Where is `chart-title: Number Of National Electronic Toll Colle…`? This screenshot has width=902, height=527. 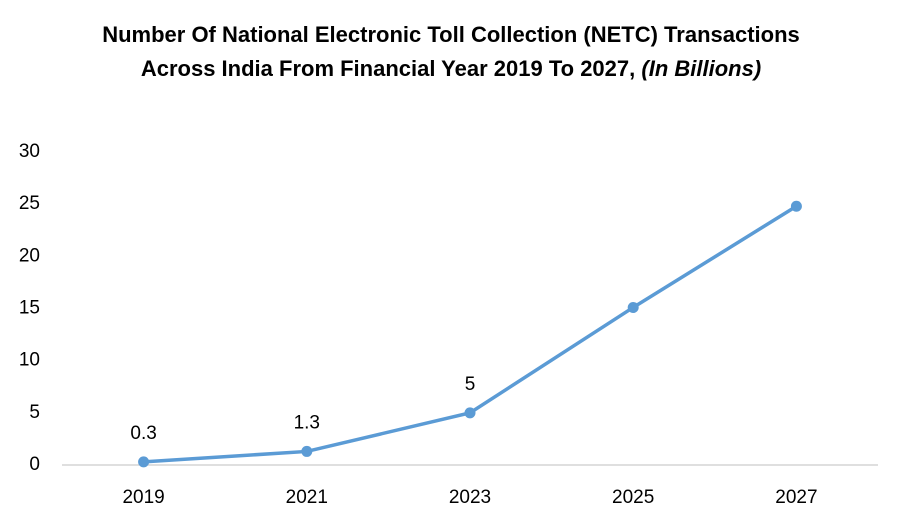
chart-title: Number Of National Electronic Toll Colle… is located at coordinates (451, 52).